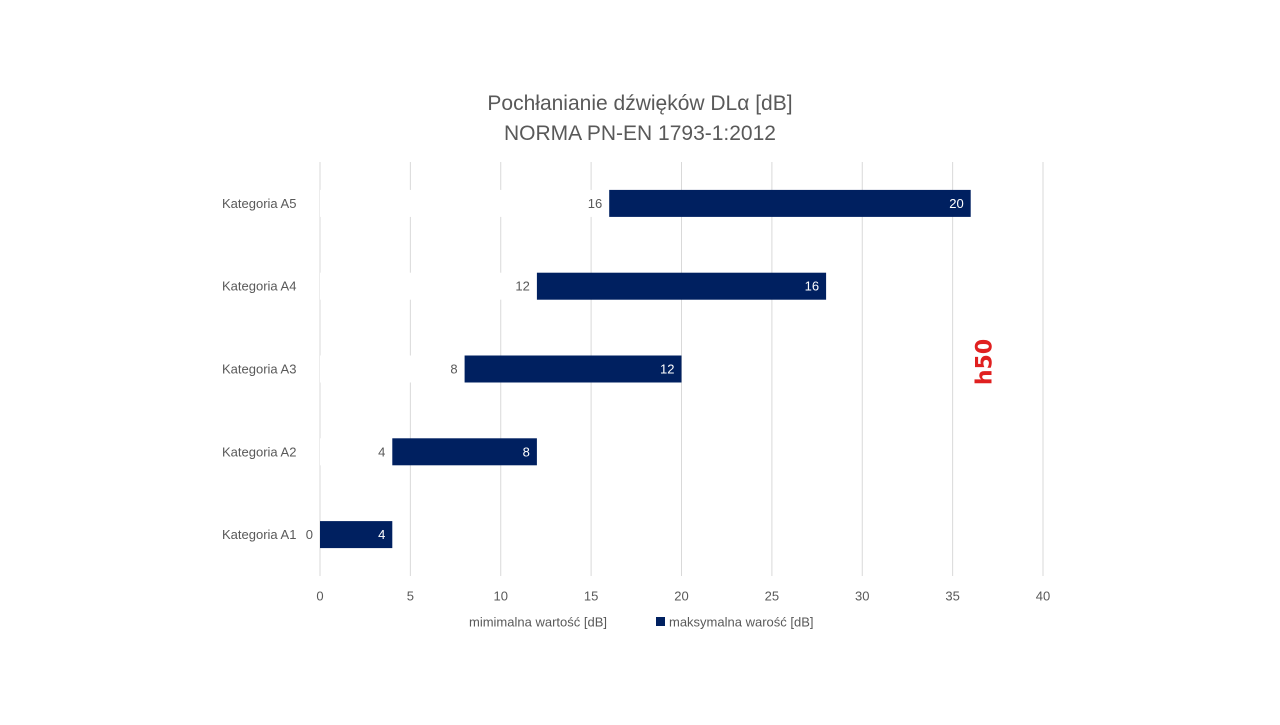 The image size is (1280, 725). I want to click on data-label-min: 0, so click(309, 534).